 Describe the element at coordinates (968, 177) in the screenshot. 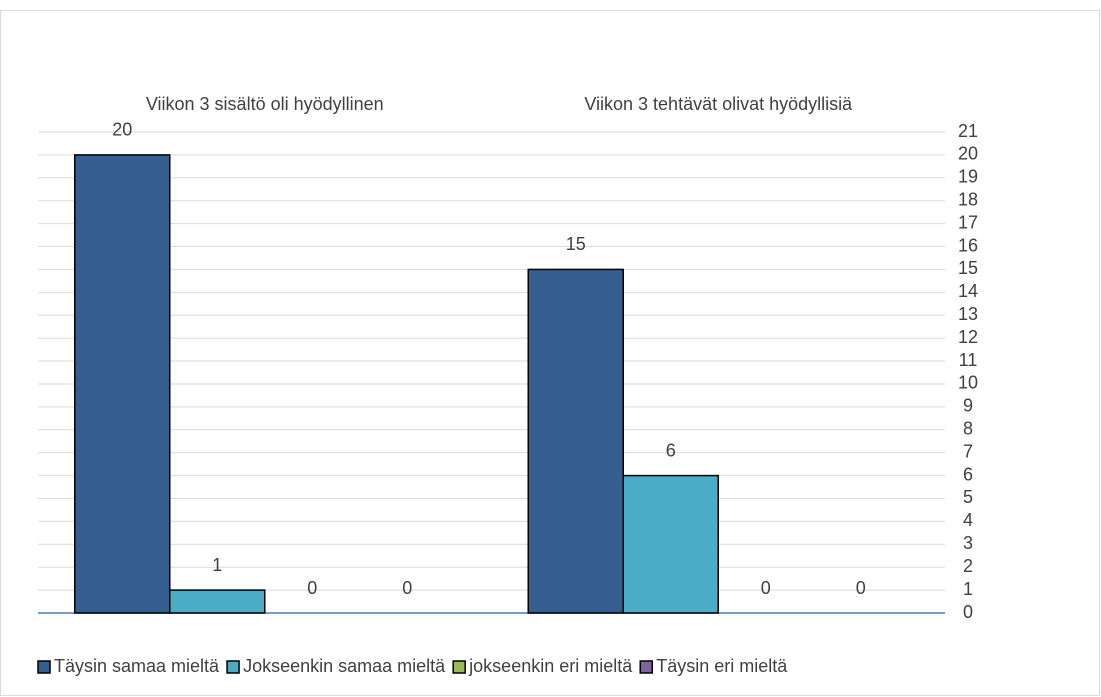

I see `y-tick-label: 19` at that location.